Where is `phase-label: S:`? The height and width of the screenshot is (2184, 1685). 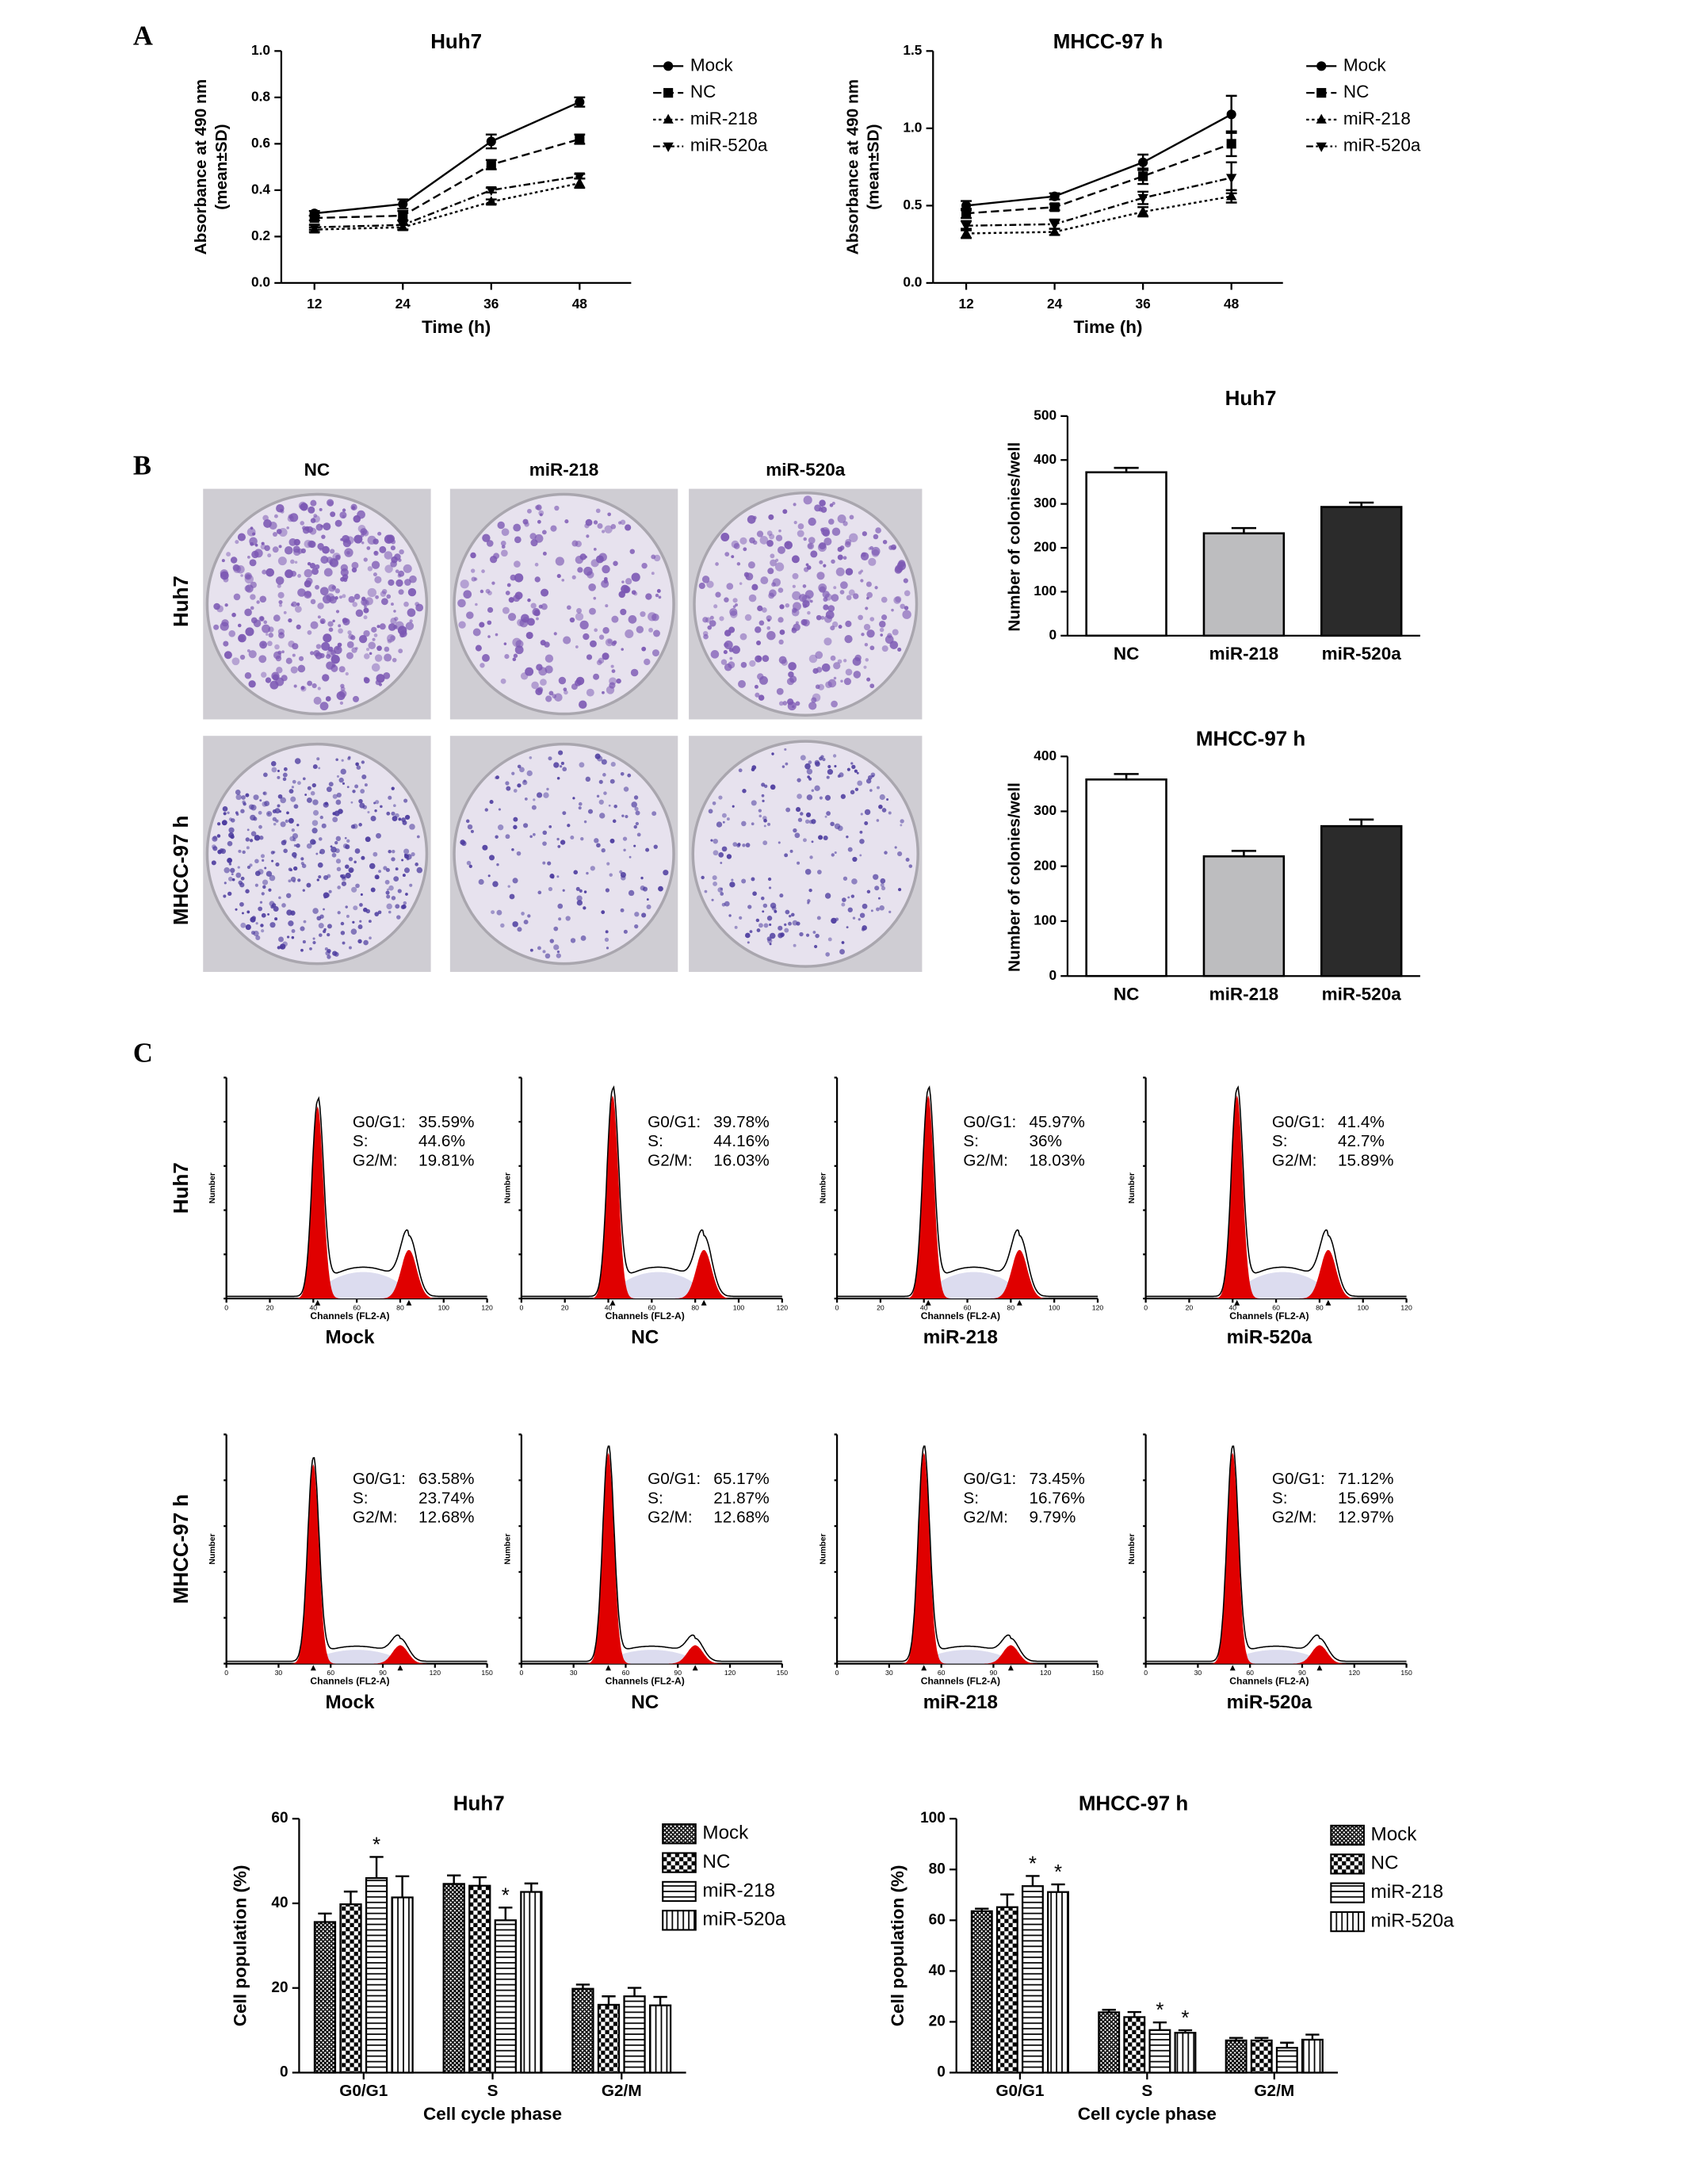 phase-label: S: is located at coordinates (971, 1498).